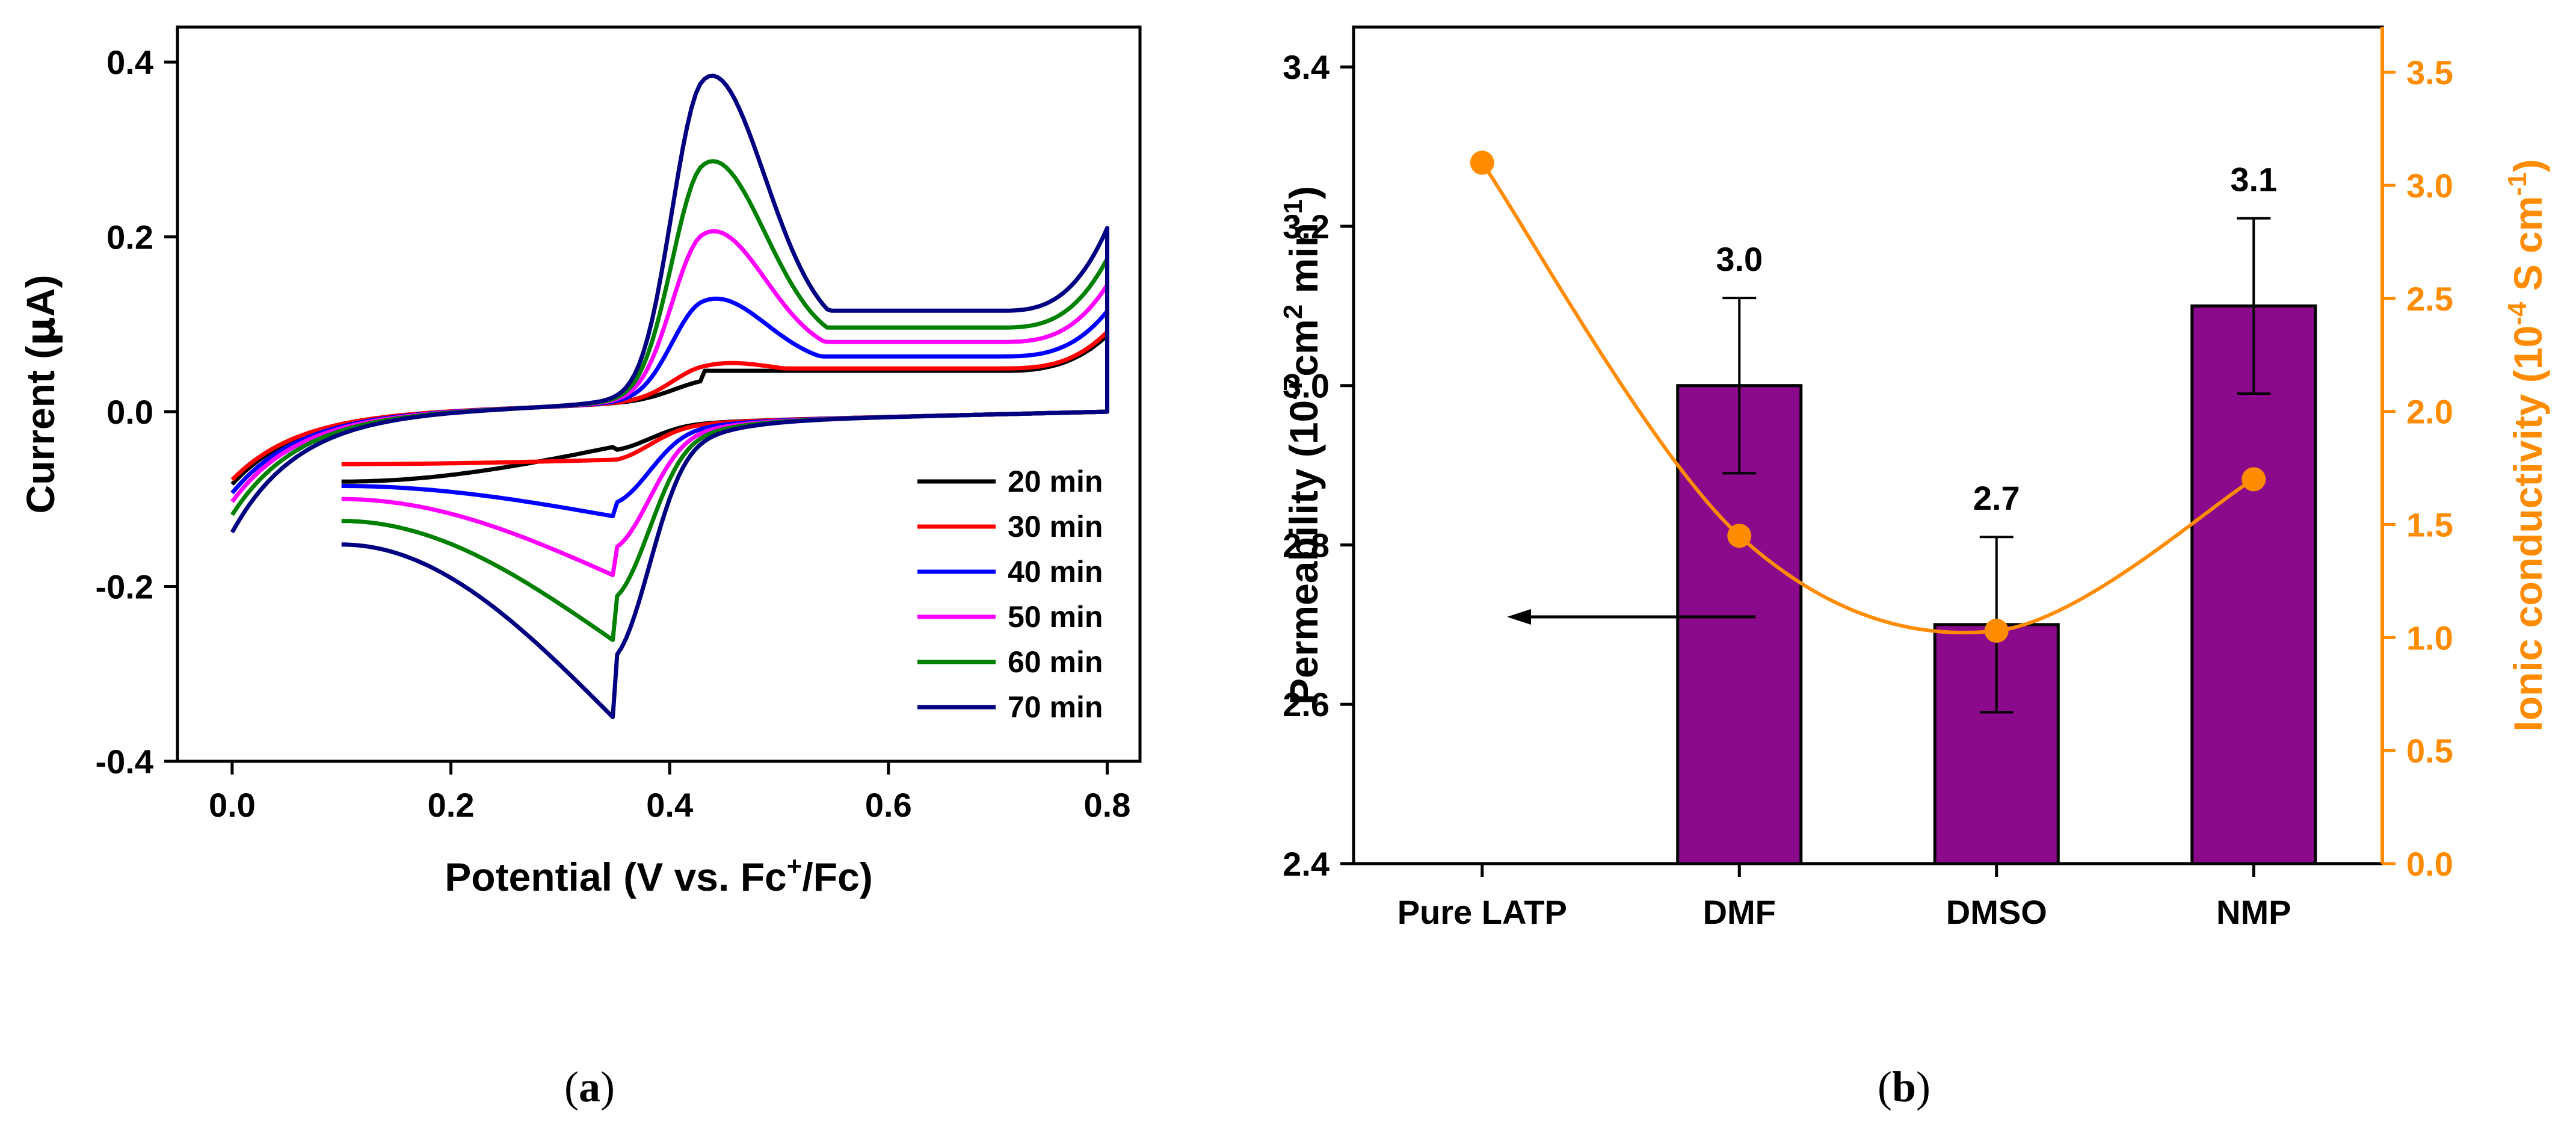 The height and width of the screenshot is (1123, 2576). I want to click on y-tick-label: -0.2, so click(125, 587).